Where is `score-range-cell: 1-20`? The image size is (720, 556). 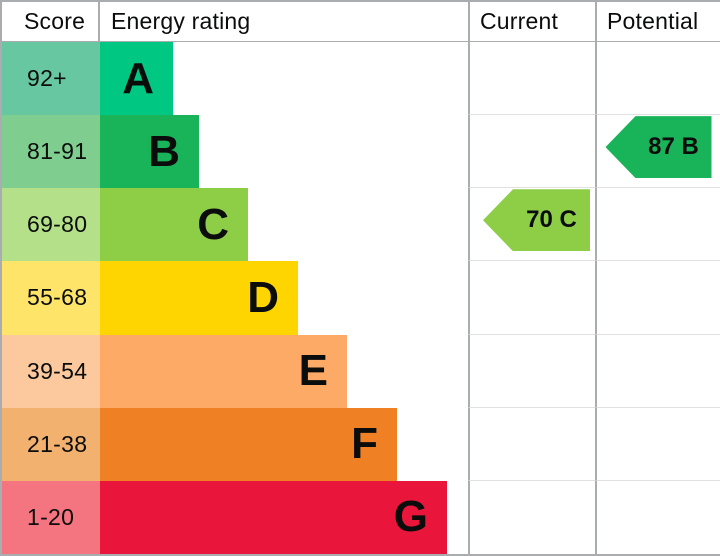
score-range-cell: 1-20 is located at coordinates (51, 517).